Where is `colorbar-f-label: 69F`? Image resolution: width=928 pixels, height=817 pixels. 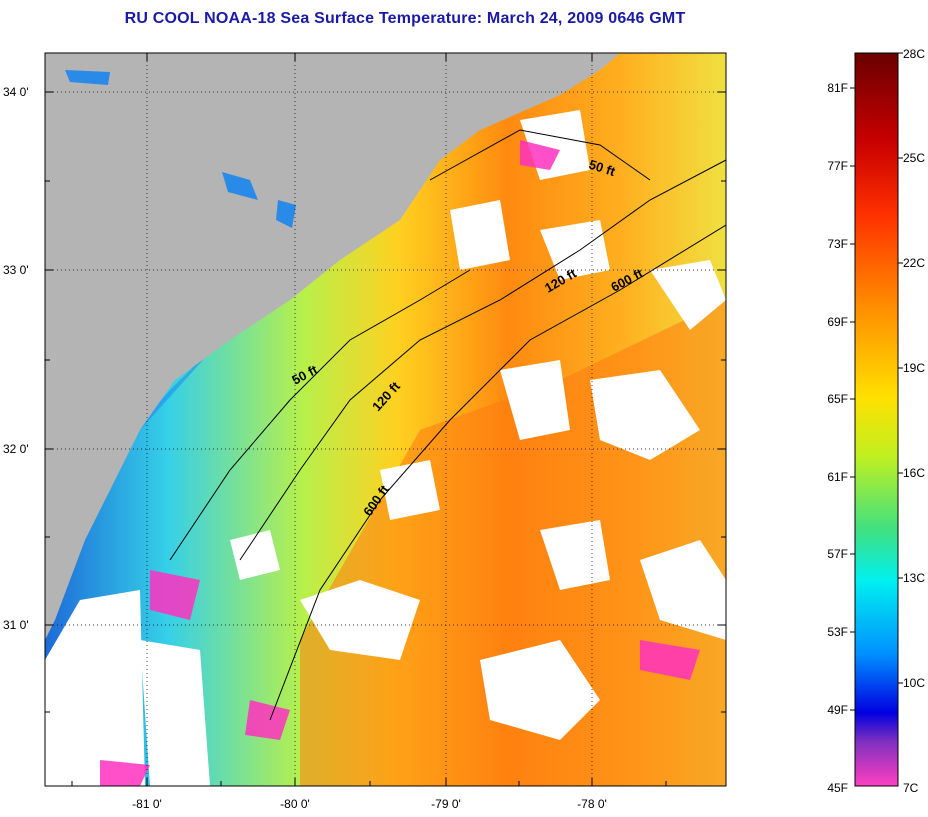 colorbar-f-label: 69F is located at coordinates (837, 322).